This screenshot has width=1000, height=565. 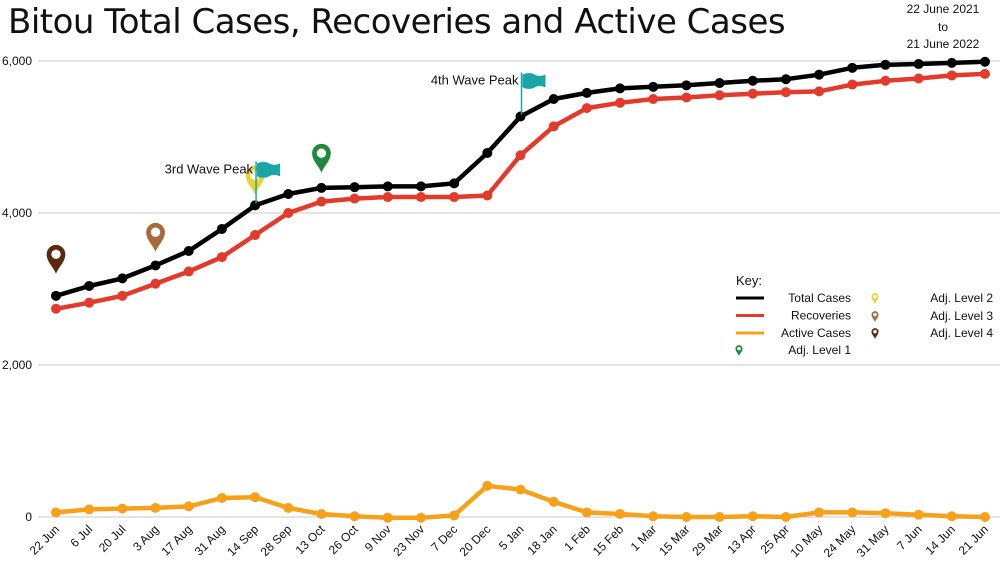 What do you see at coordinates (56, 254) in the screenshot?
I see `level-pin-adj-level-4-hole` at bounding box center [56, 254].